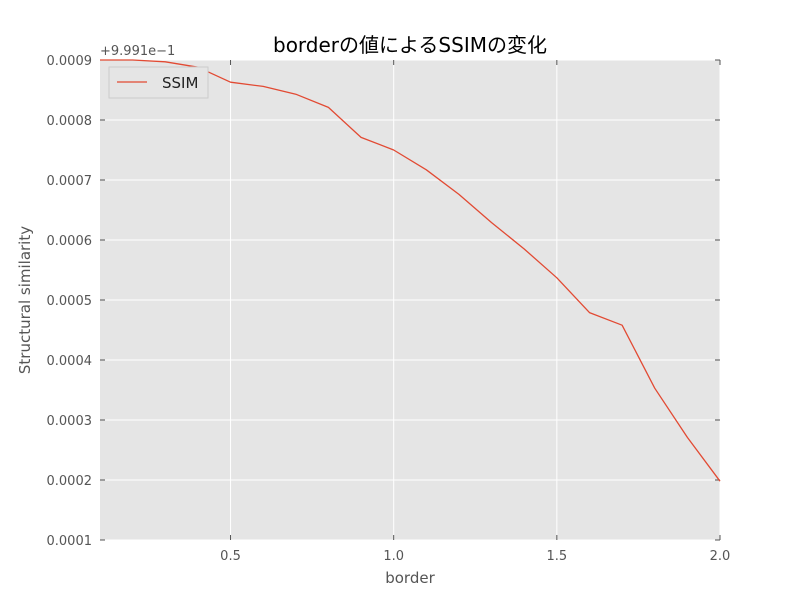 Image resolution: width=800 pixels, height=600 pixels. What do you see at coordinates (70, 541) in the screenshot?
I see `y-tick-label: 0.0001` at bounding box center [70, 541].